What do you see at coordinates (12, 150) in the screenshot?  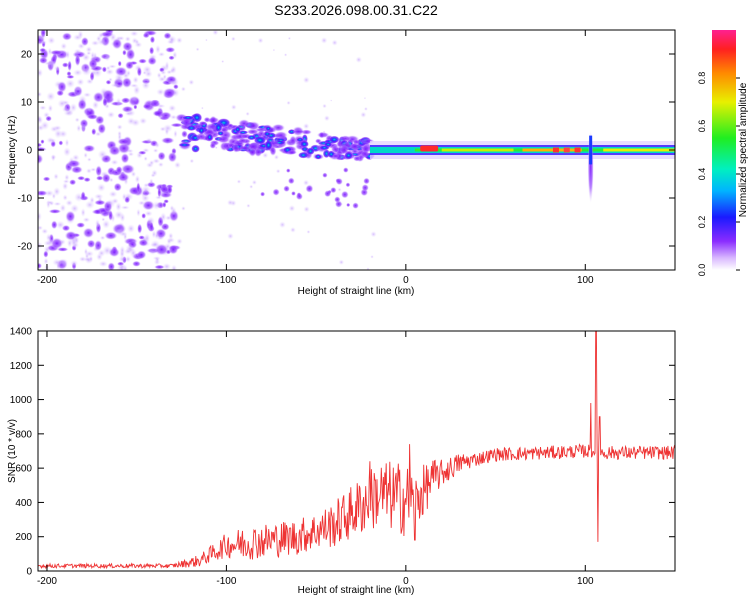 I see `top-y-axis-label: Frequency (Hz)` at bounding box center [12, 150].